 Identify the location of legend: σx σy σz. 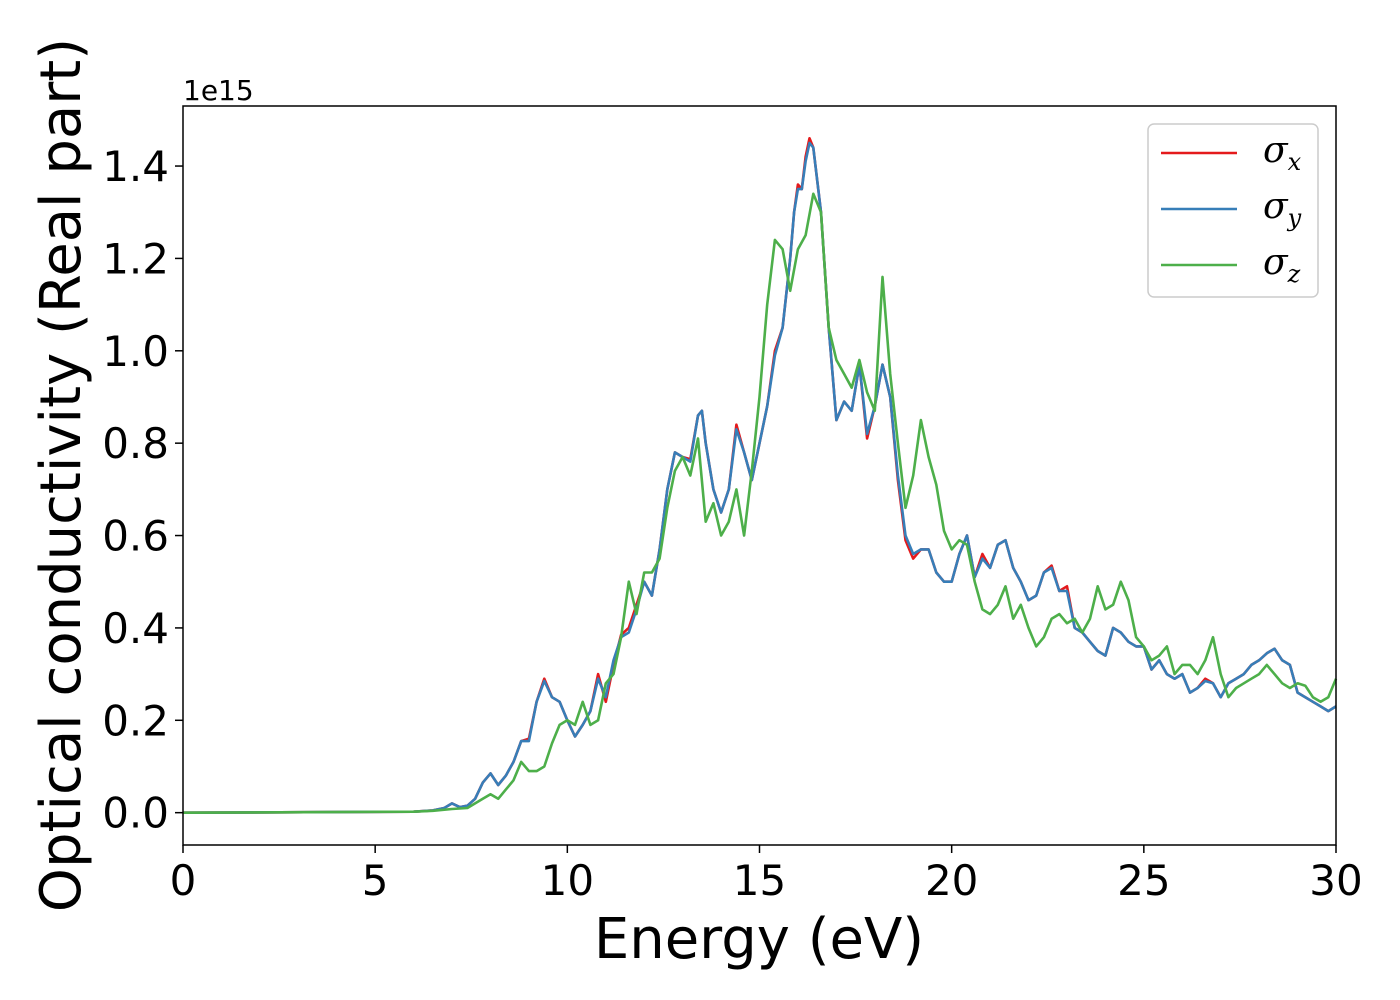
(1233, 210).